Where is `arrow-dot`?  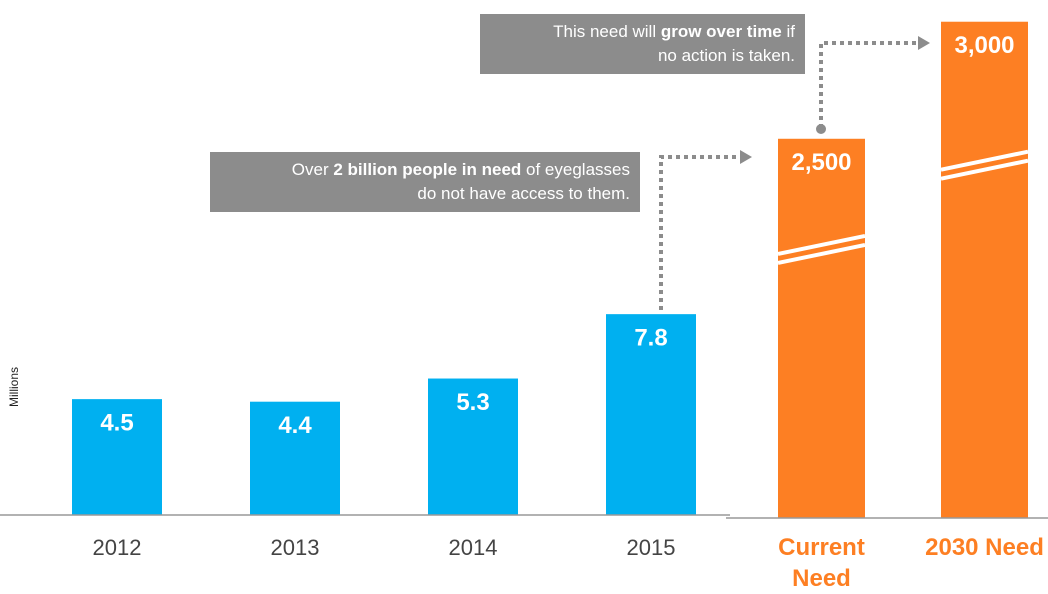 arrow-dot is located at coordinates (821, 129).